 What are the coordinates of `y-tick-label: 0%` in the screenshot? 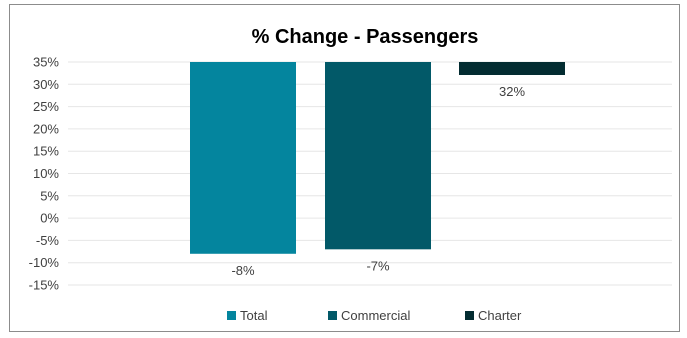 It's located at (49, 218).